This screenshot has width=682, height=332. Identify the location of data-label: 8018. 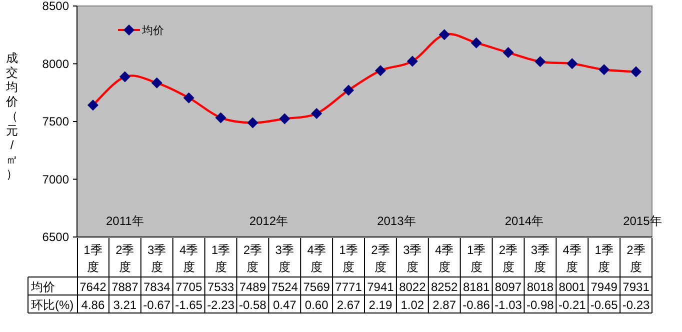
(540, 287).